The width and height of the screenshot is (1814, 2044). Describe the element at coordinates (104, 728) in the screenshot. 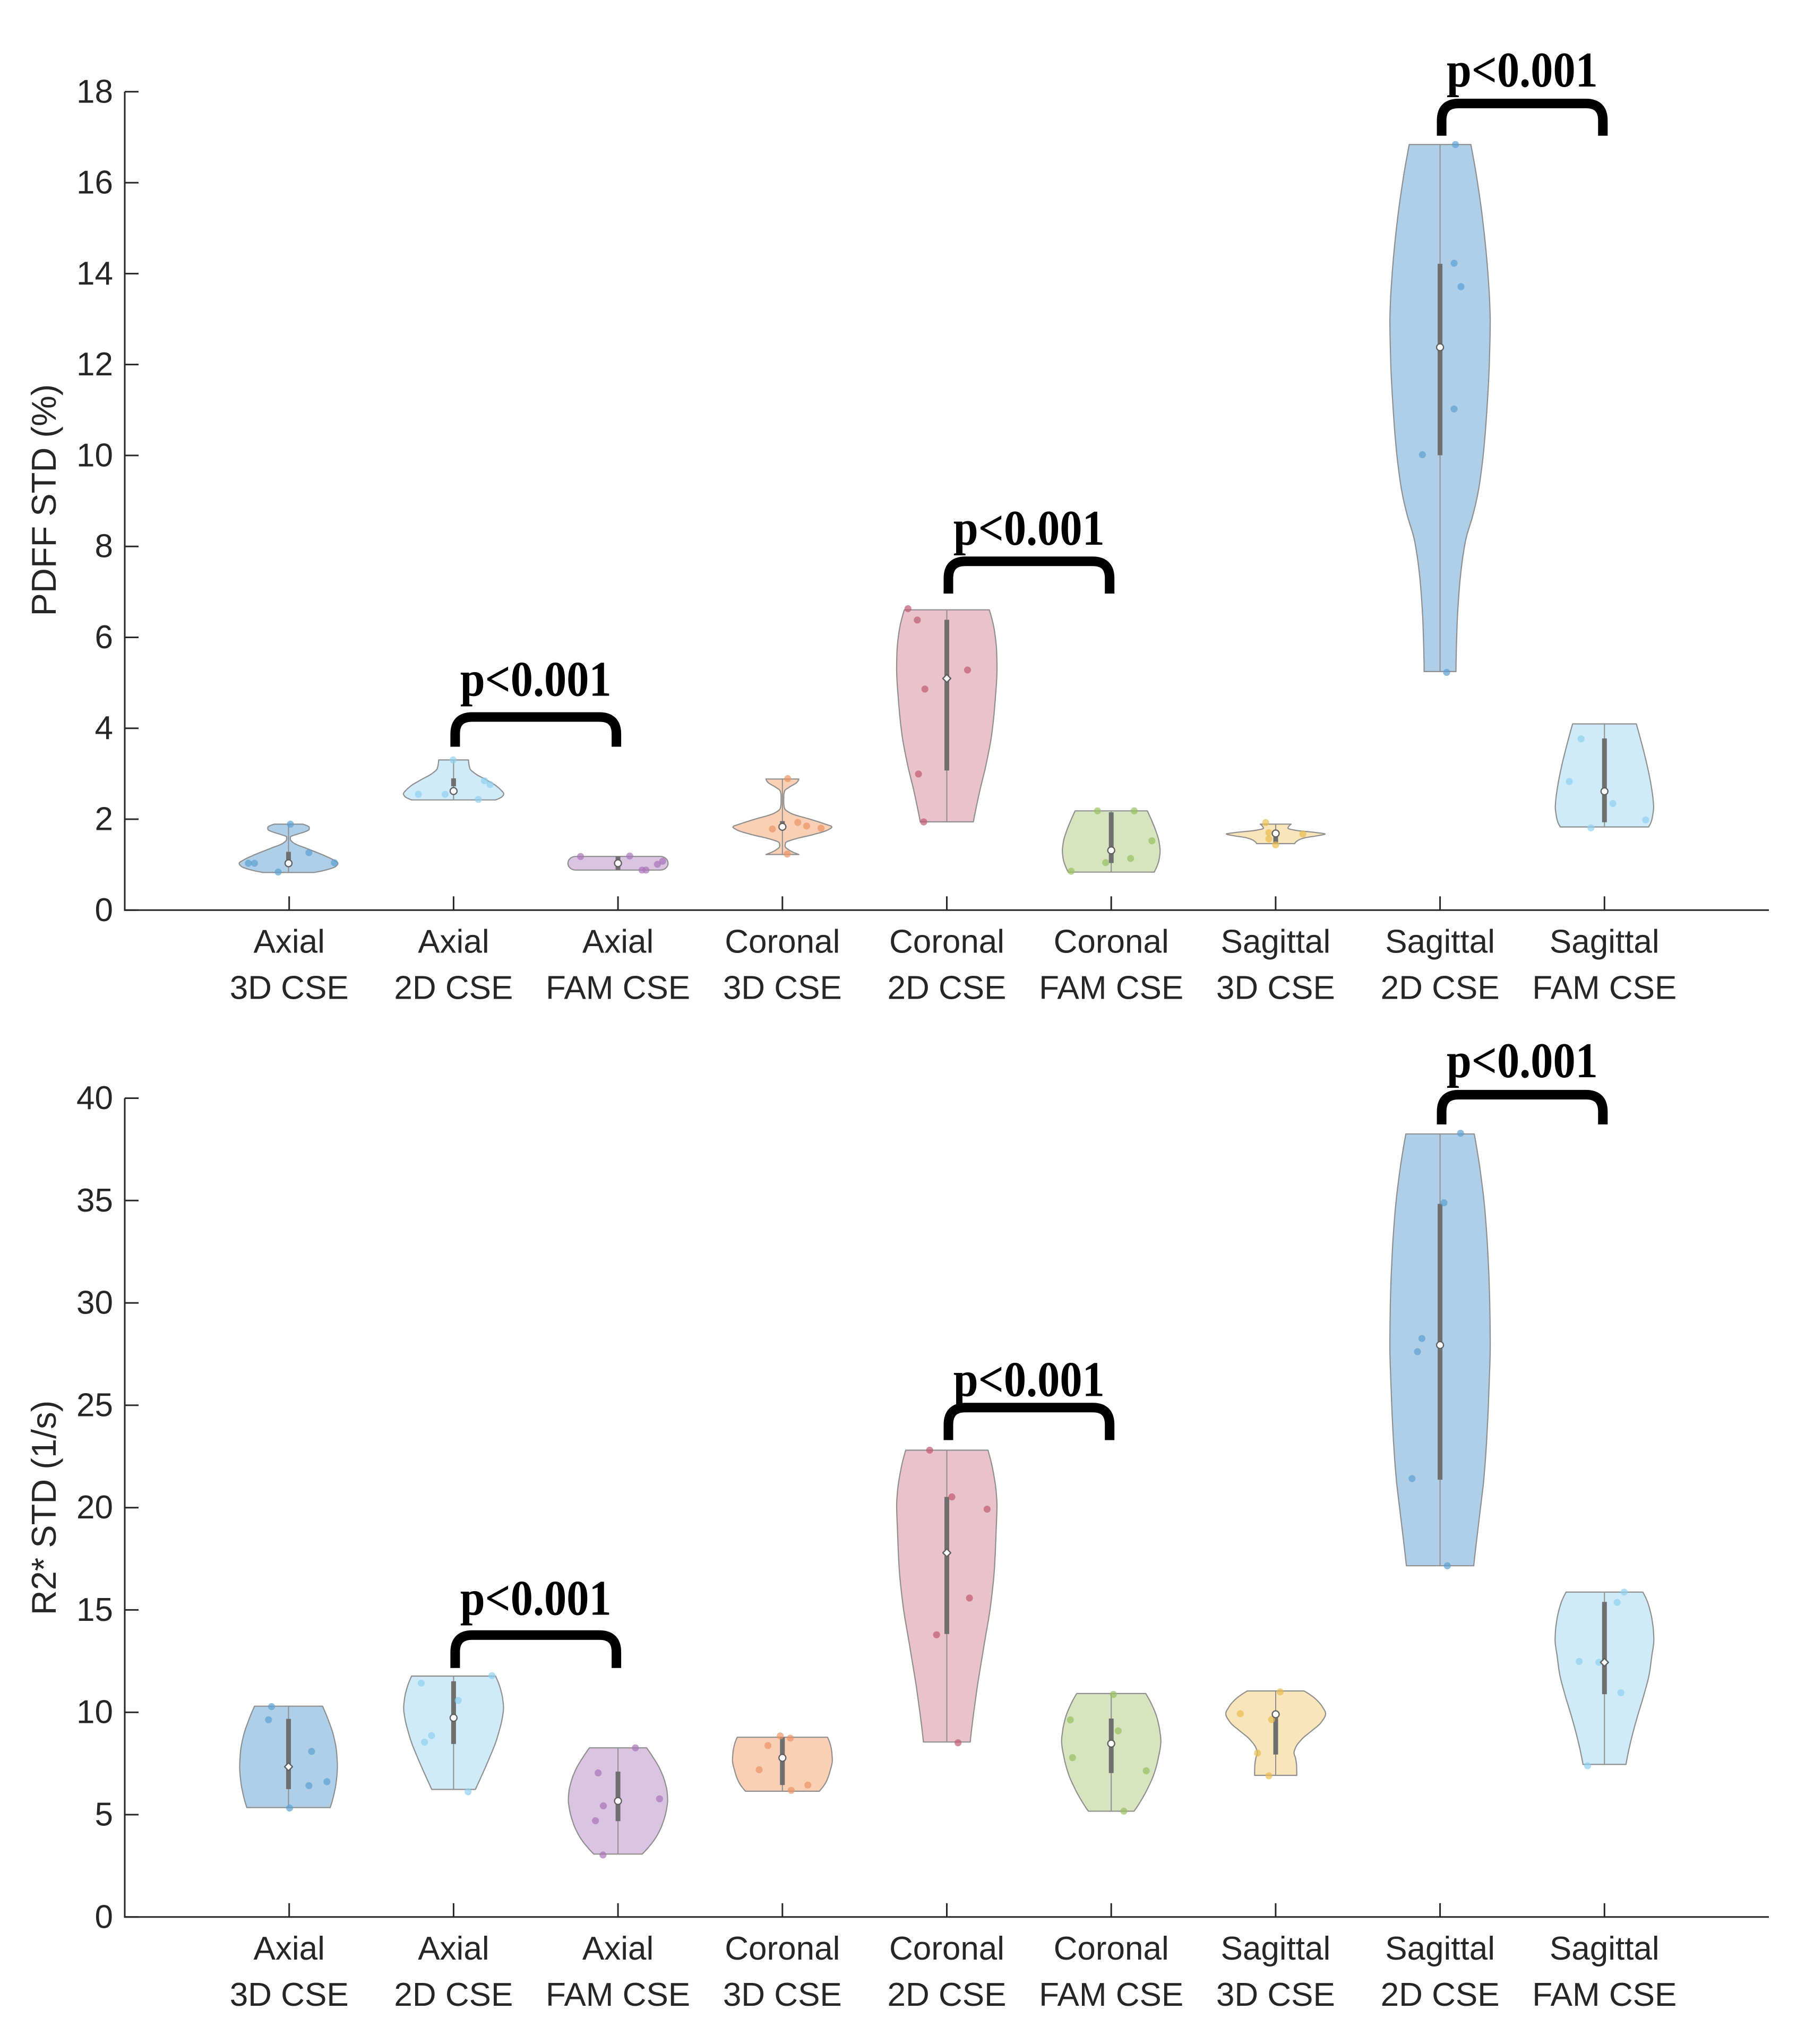

I see `svg-text: 4` at that location.